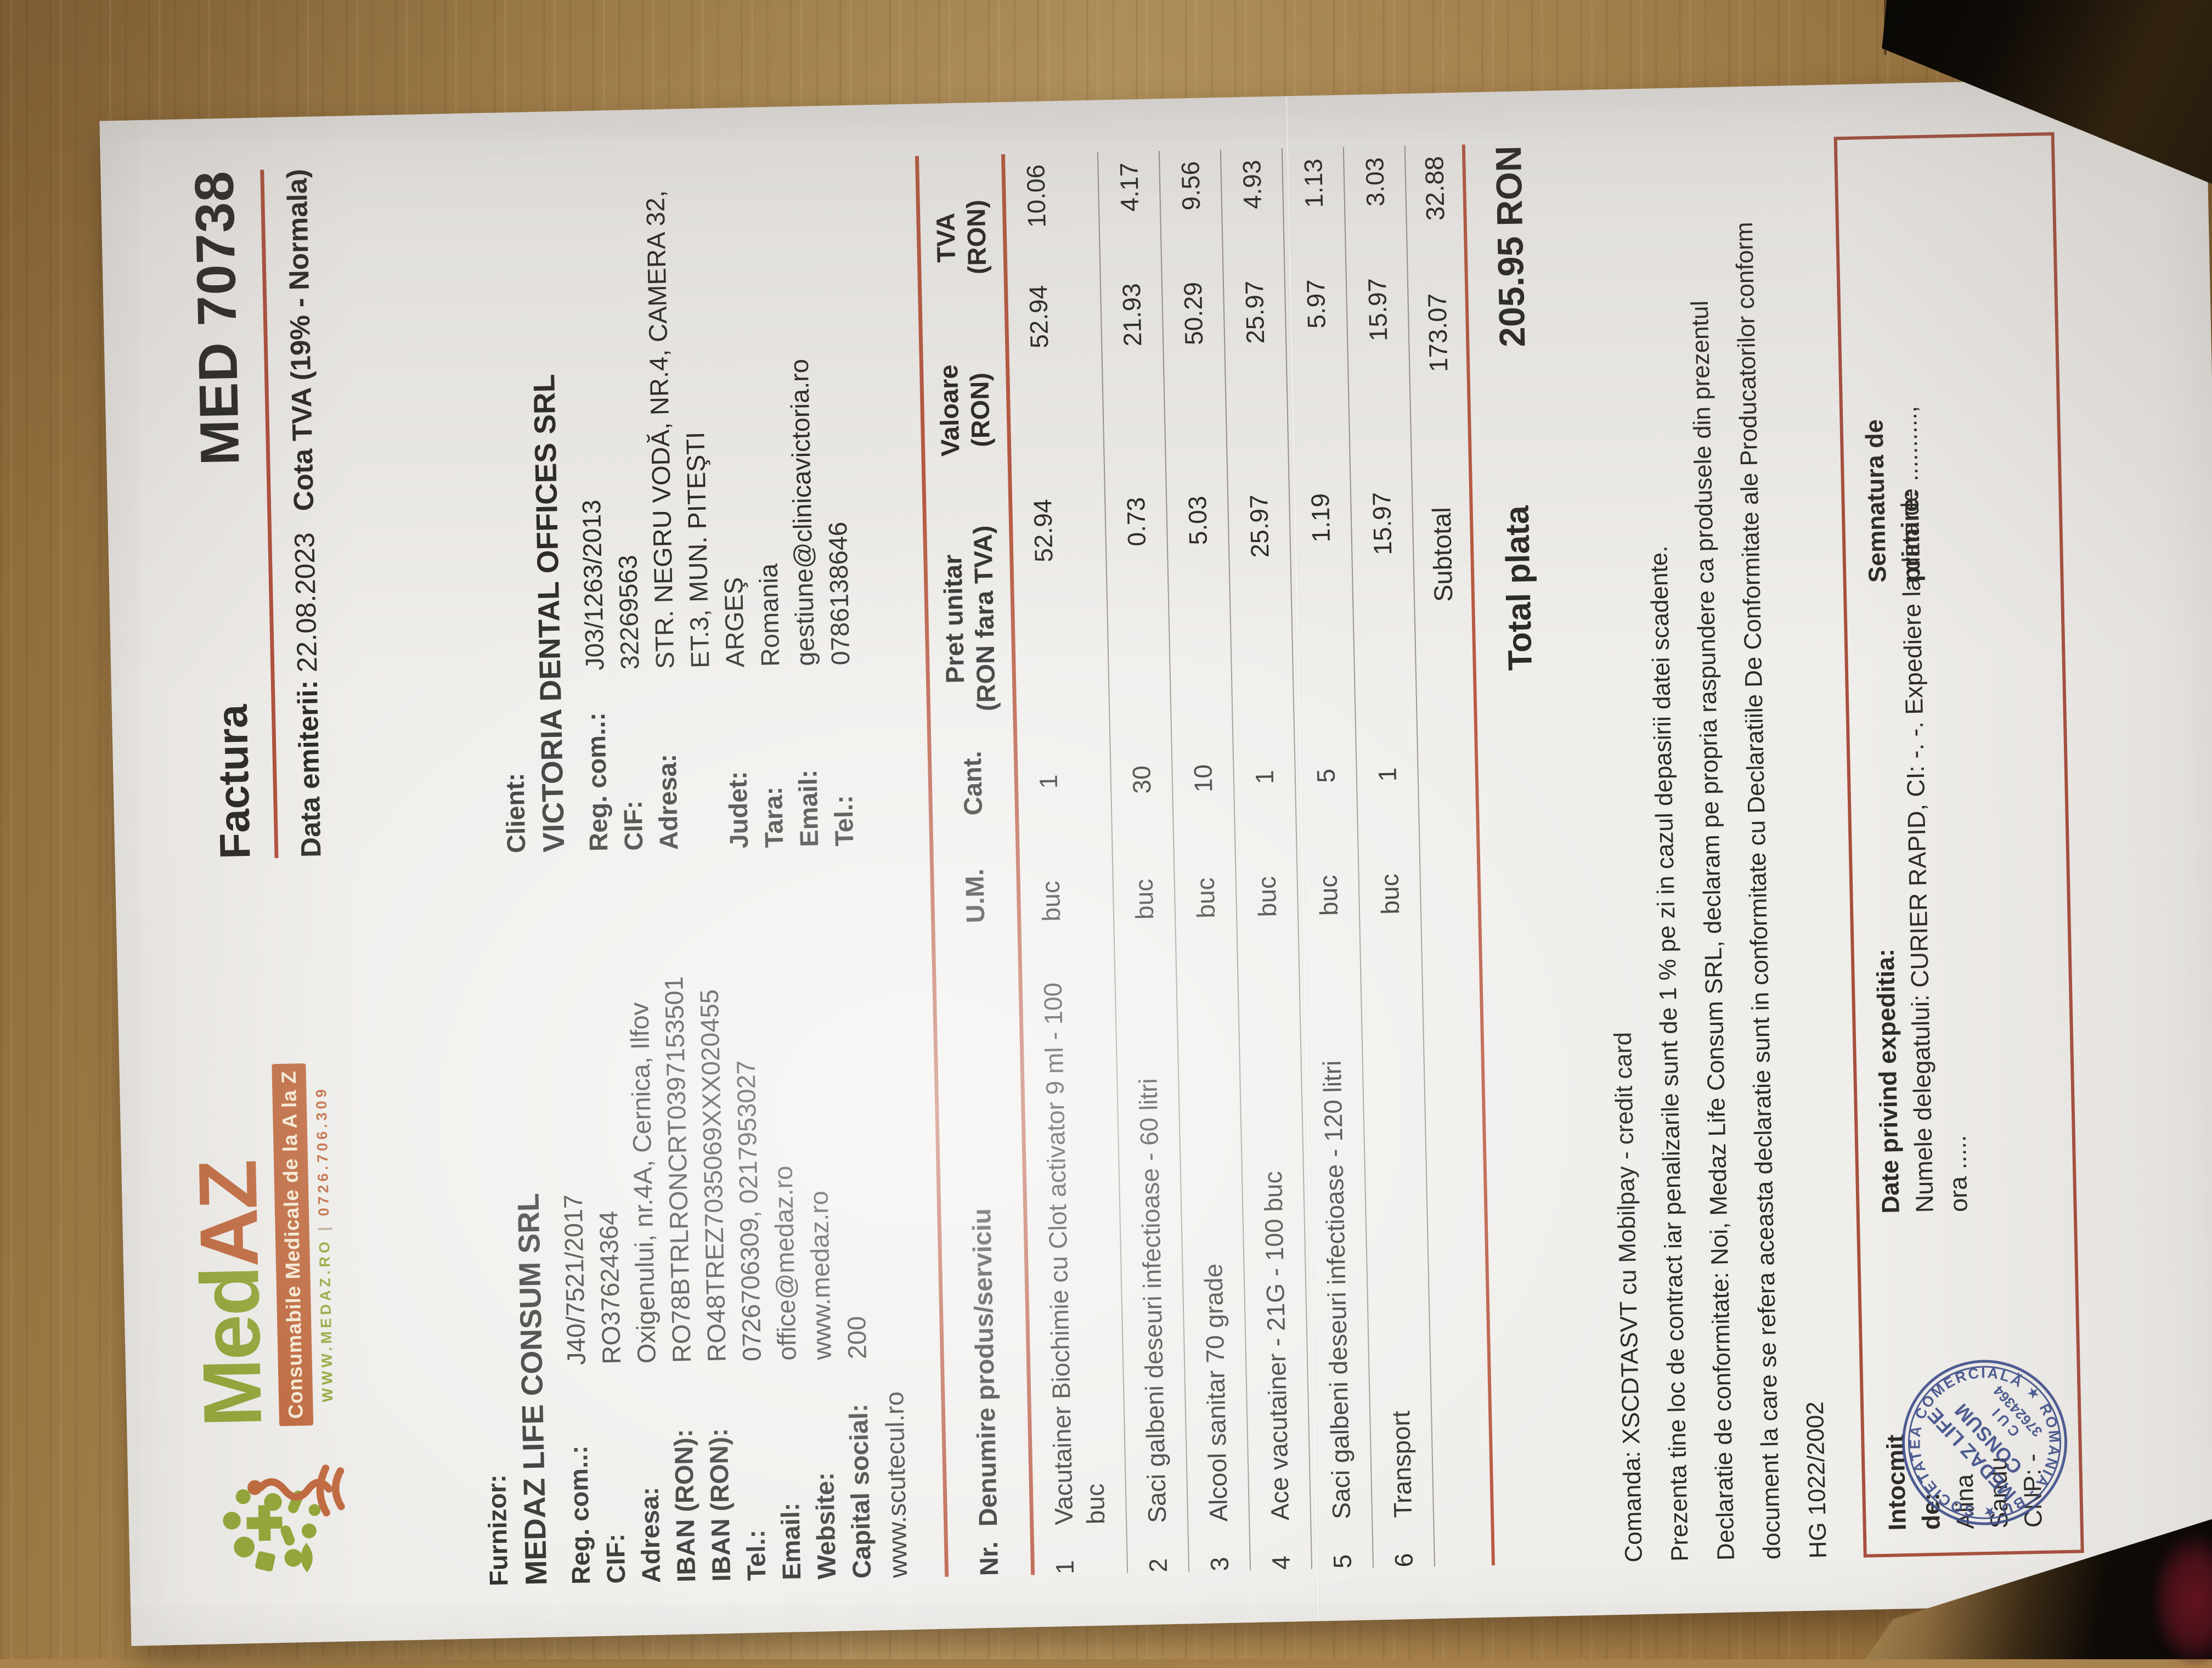 This screenshot has height=1668, width=2212. What do you see at coordinates (1197, 520) in the screenshot?
I see `row-pret: 5.03` at bounding box center [1197, 520].